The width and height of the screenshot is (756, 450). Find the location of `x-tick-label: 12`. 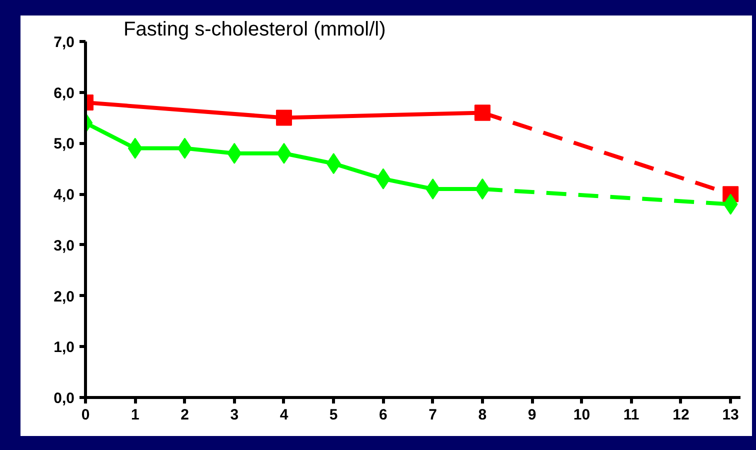

x-tick-label: 12 is located at coordinates (681, 415).